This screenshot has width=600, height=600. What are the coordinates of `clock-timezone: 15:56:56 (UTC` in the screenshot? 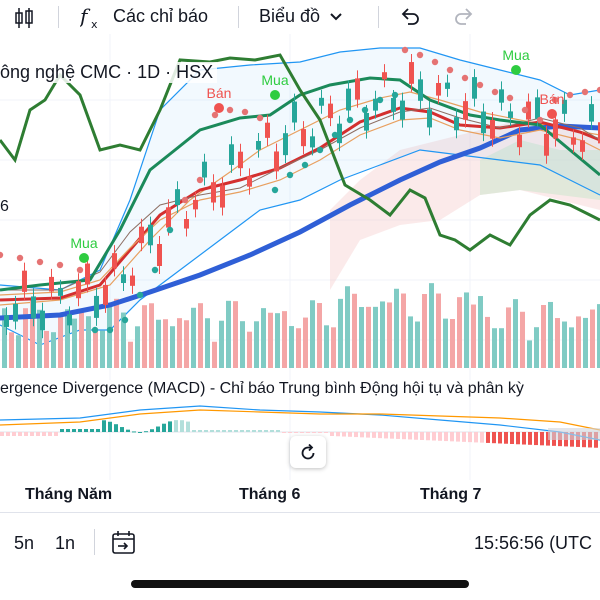 It's located at (533, 543).